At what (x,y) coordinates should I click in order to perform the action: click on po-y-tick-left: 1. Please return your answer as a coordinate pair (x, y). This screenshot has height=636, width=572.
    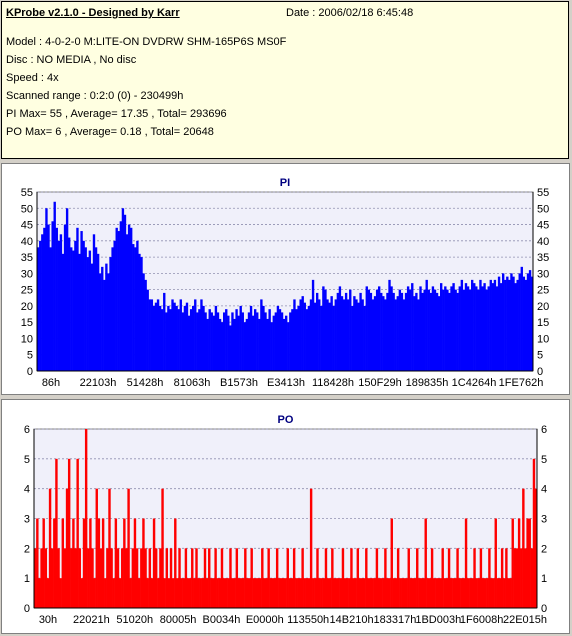
    Looking at the image, I should click on (27, 579).